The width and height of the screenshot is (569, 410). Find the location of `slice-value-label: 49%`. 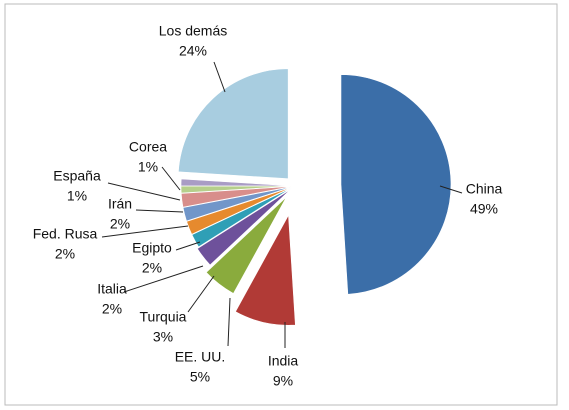

slice-value-label: 49% is located at coordinates (484, 209).